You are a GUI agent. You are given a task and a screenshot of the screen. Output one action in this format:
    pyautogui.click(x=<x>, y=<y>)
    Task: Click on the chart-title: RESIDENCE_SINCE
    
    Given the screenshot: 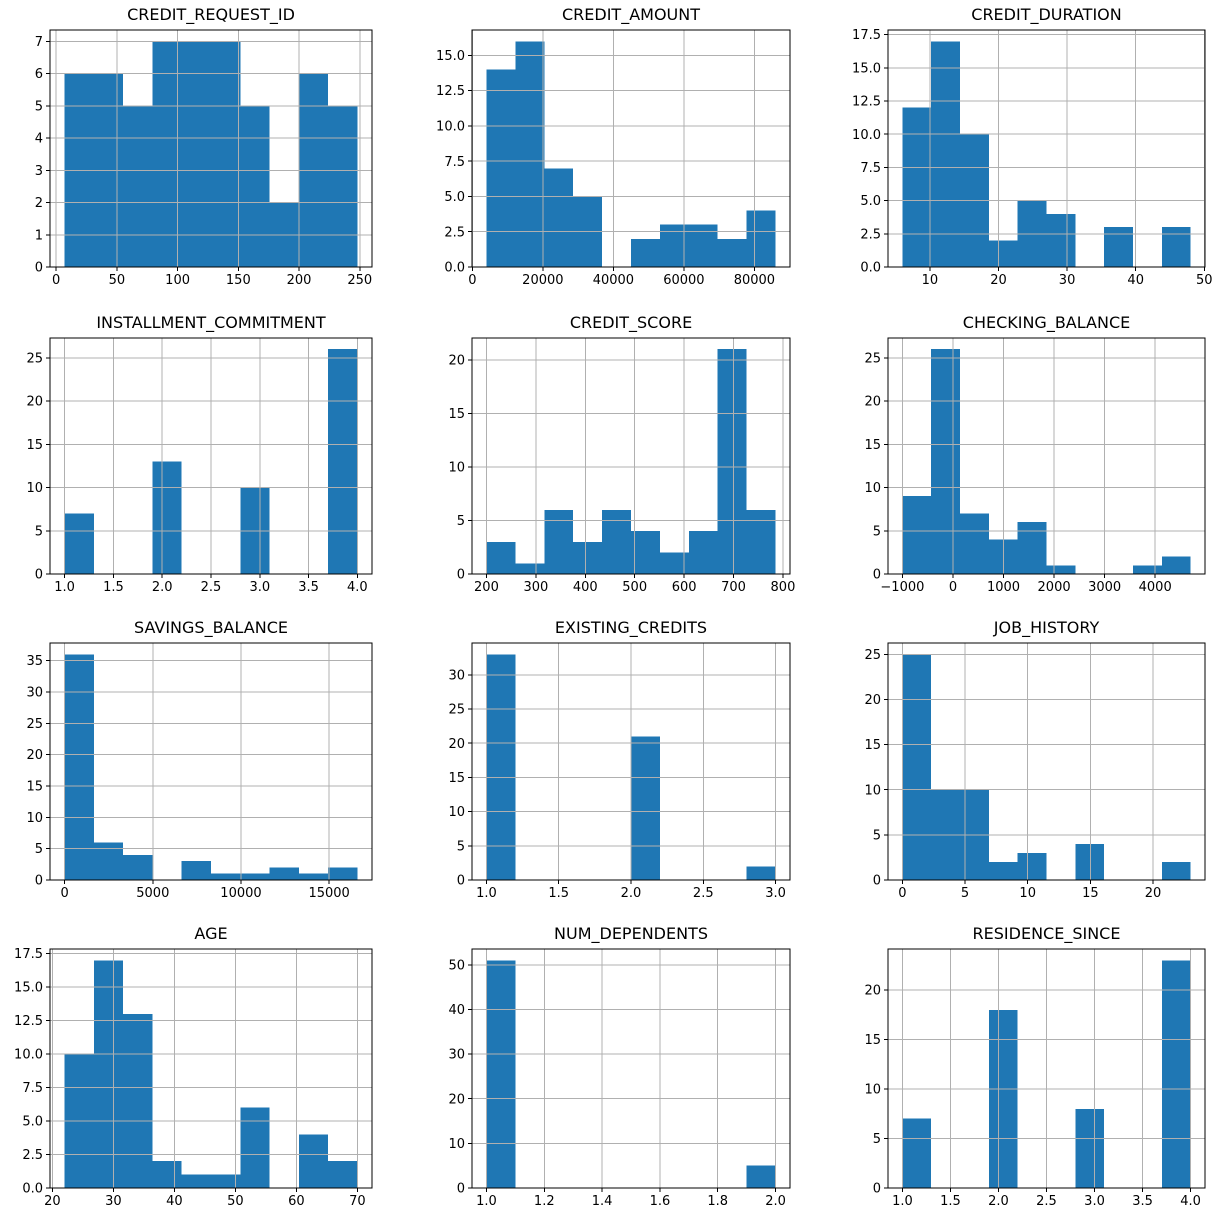 What is the action you would take?
    pyautogui.click(x=1047, y=934)
    